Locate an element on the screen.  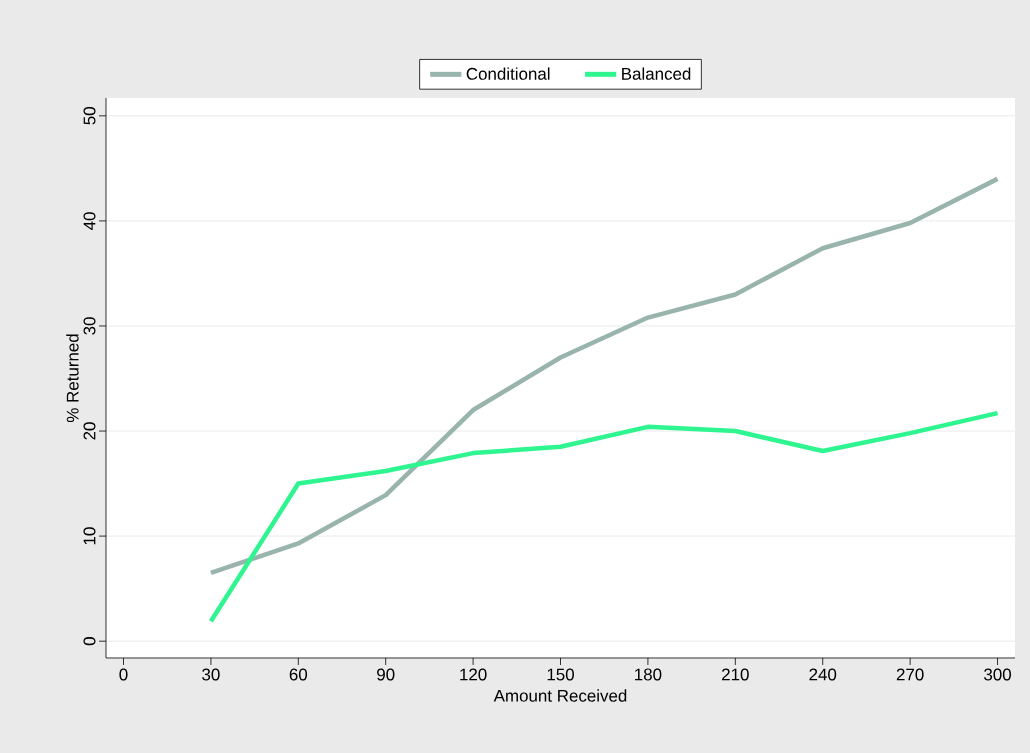
x-tick-label: 30 is located at coordinates (211, 674).